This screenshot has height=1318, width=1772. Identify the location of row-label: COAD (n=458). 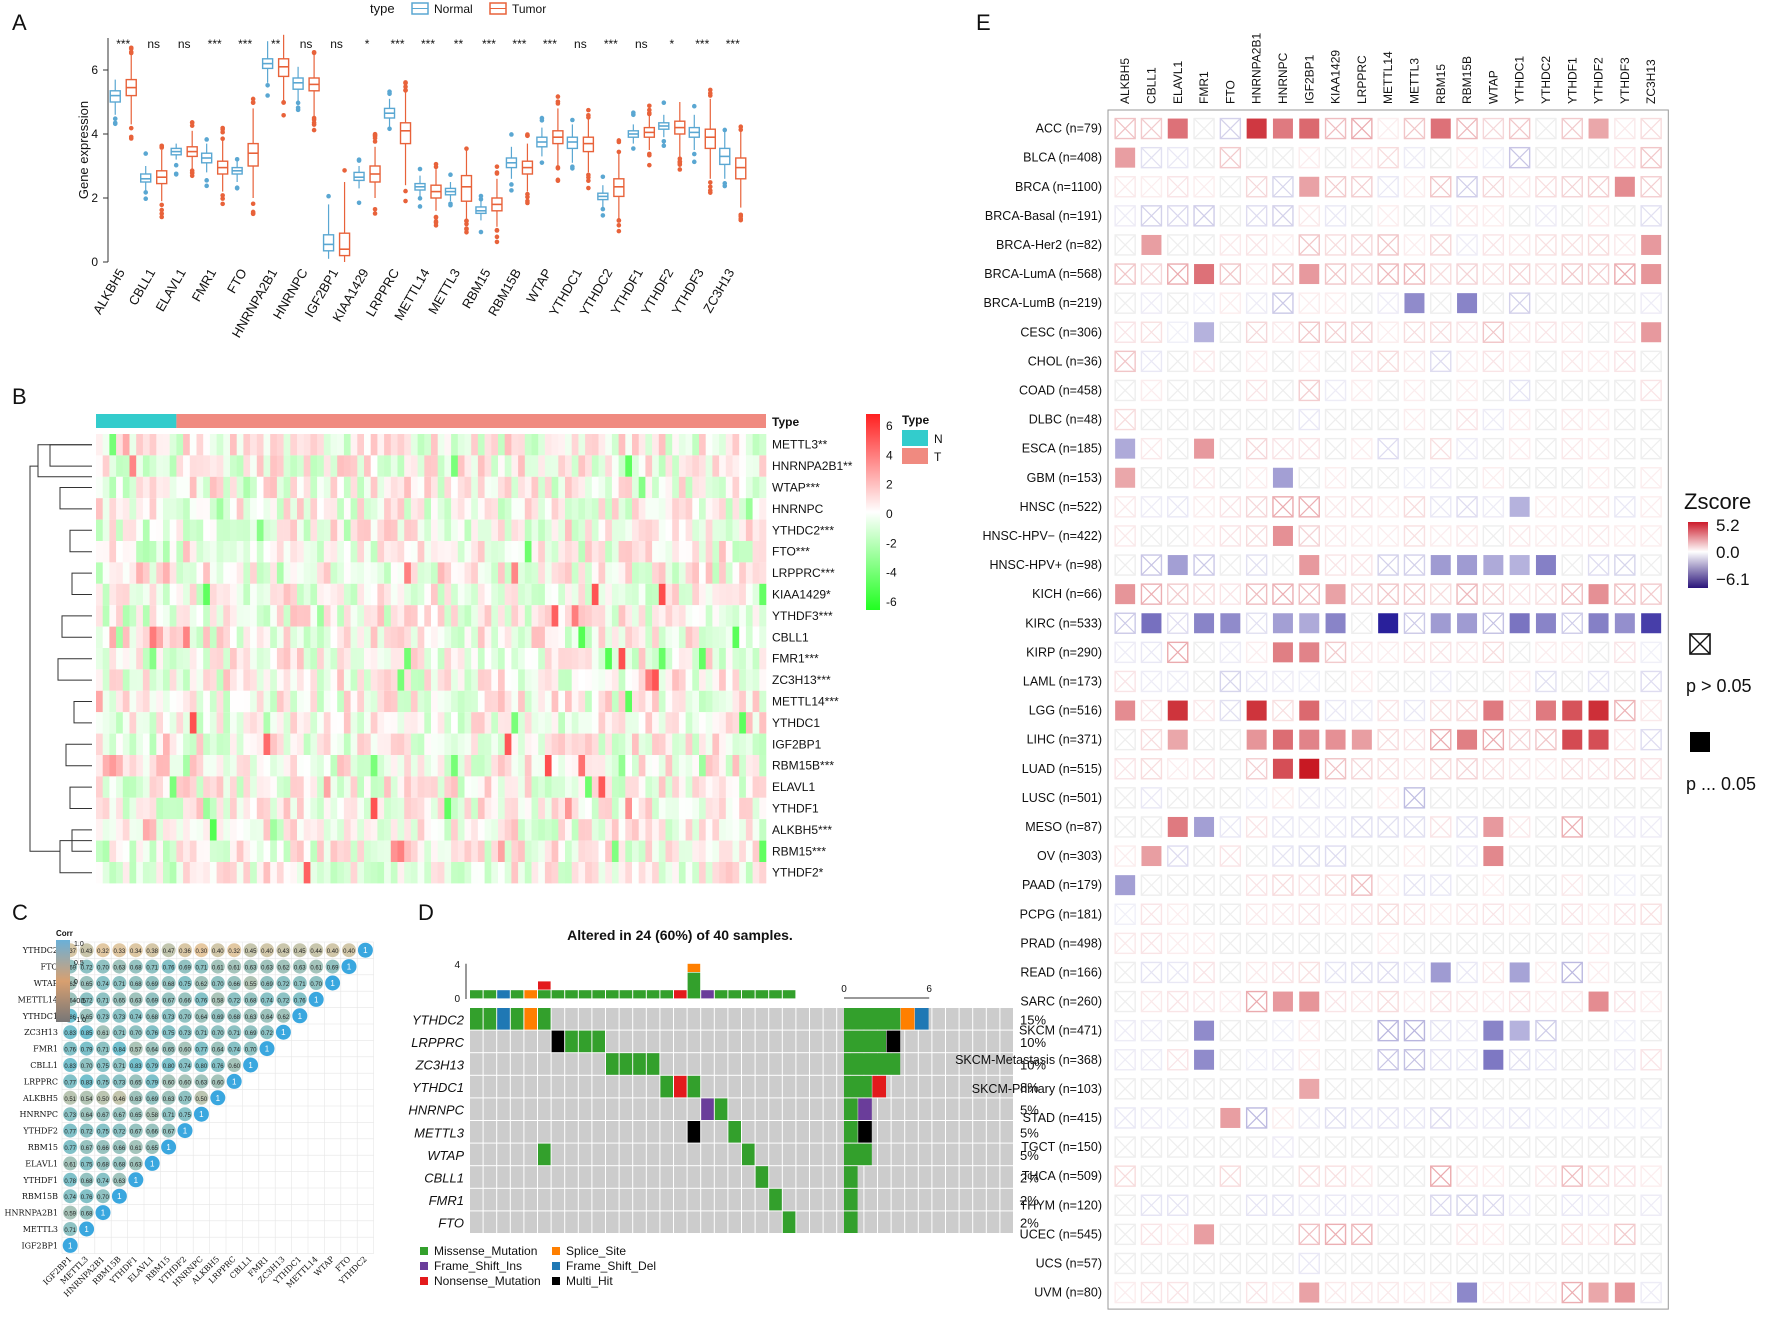
(1060, 390).